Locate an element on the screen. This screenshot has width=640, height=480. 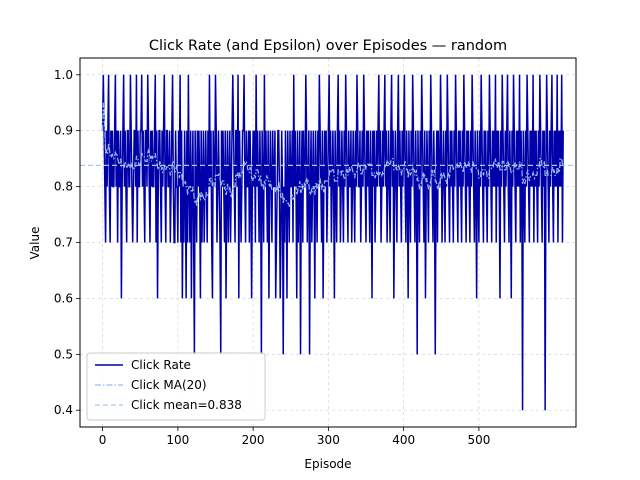
legend: Click Rate Click MA(20) Click mean=0.838 is located at coordinates (176, 386).